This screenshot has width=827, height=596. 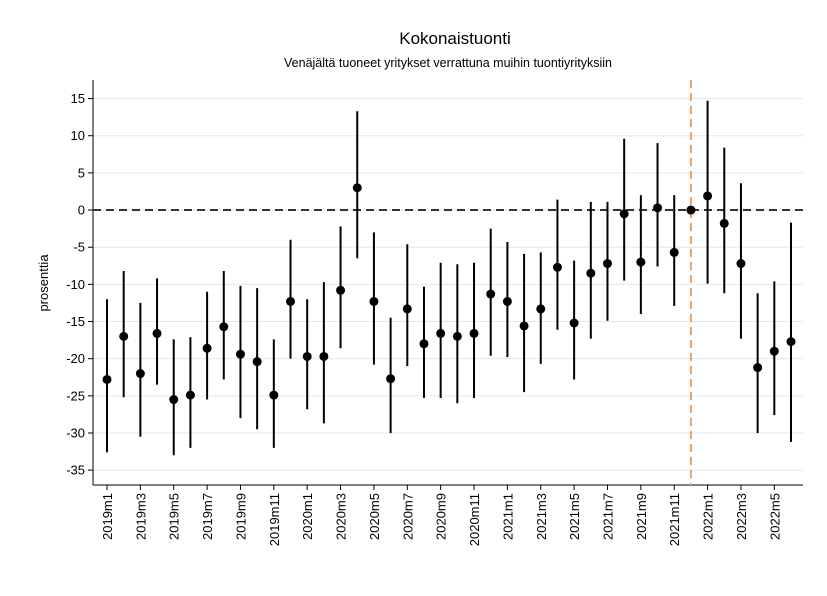 What do you see at coordinates (741, 516) in the screenshot?
I see `x-tick-label: 2022m3` at bounding box center [741, 516].